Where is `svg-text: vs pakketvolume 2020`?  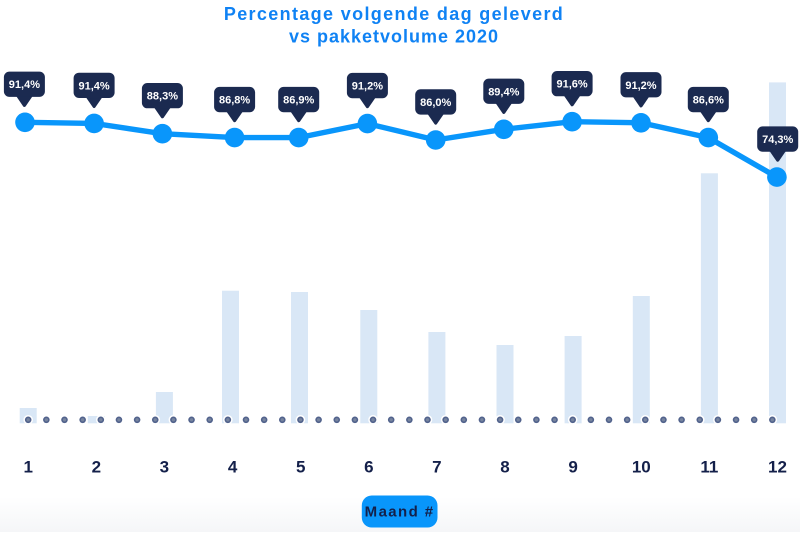 svg-text: vs pakketvolume 2020 is located at coordinates (394, 37).